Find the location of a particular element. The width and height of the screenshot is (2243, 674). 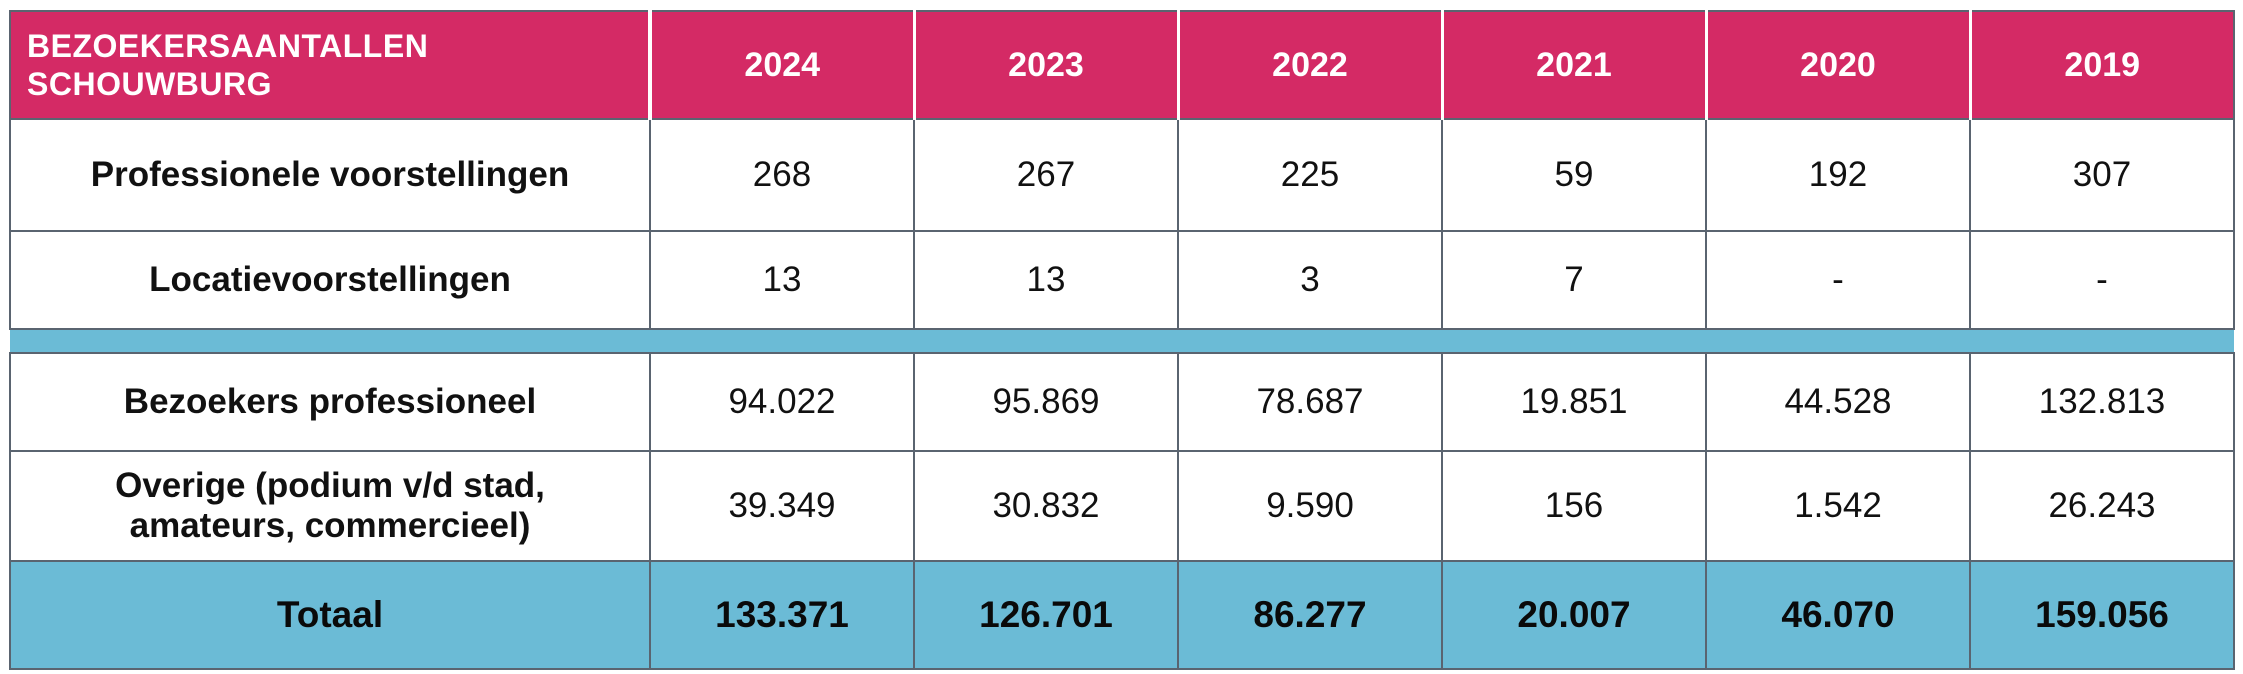

total-value: 46.070 is located at coordinates (1838, 615).